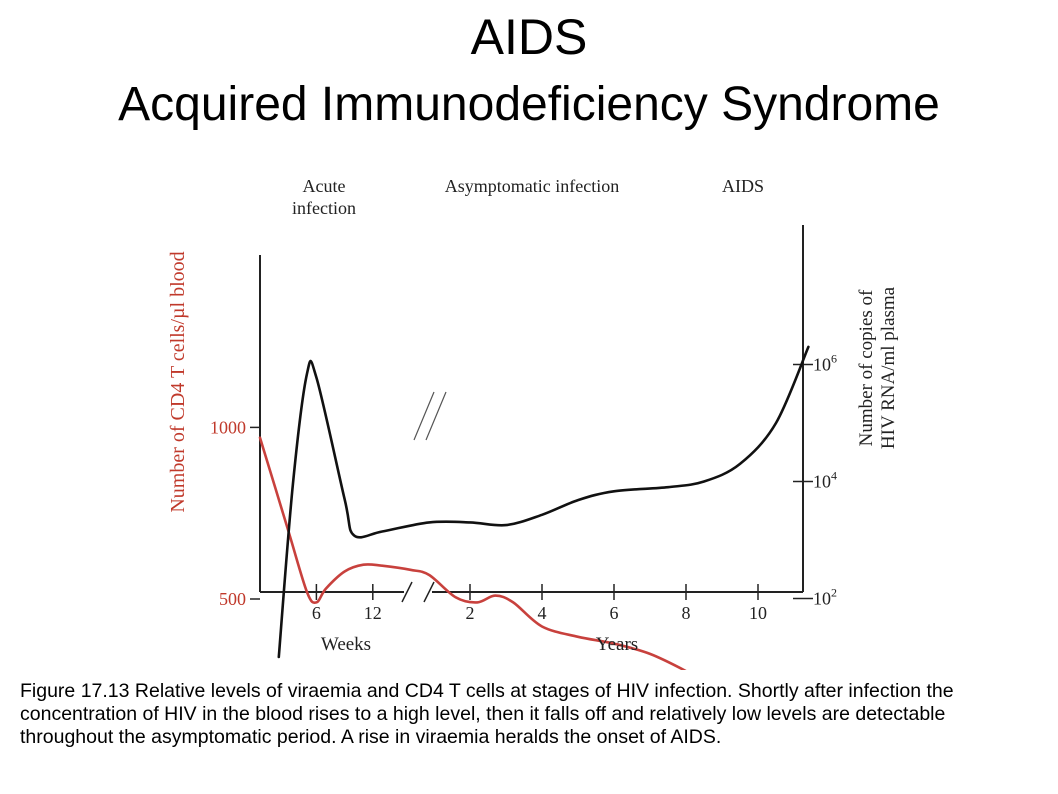 The width and height of the screenshot is (1058, 794). Describe the element at coordinates (178, 381) in the screenshot. I see `y-left-label: Number of CD4 T cells/µl blood` at that location.